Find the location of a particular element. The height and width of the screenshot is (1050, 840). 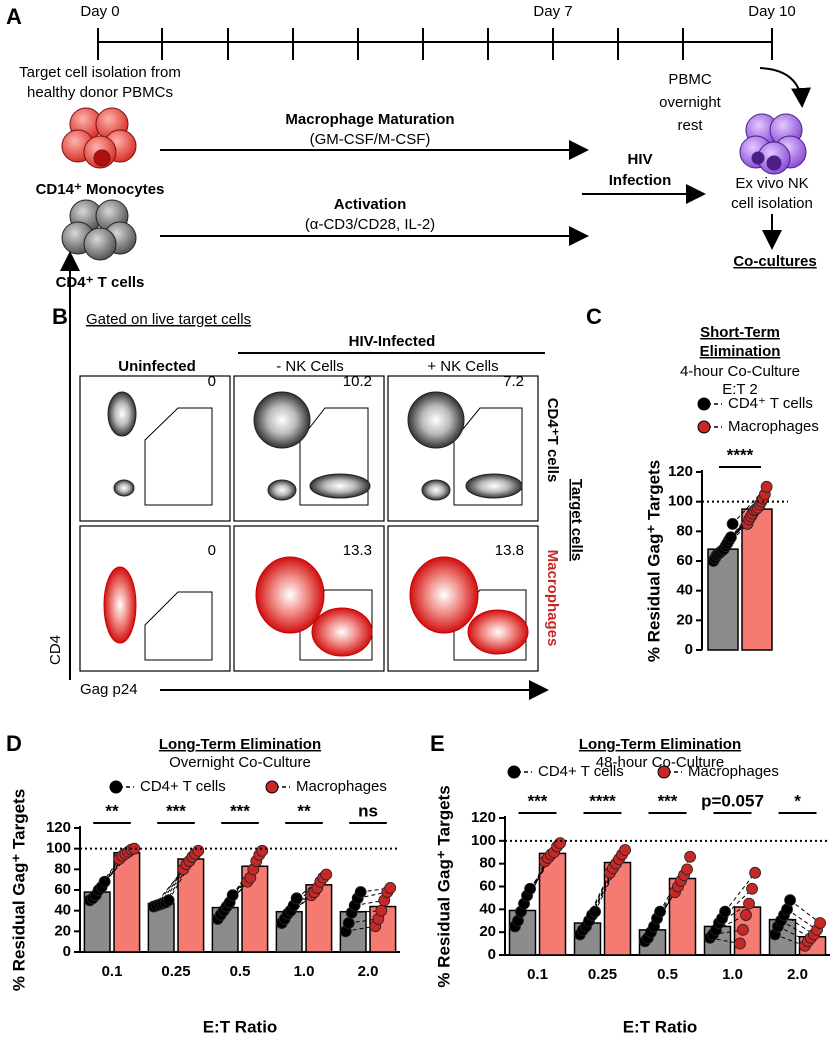

pbmc-cluster is located at coordinates (773, 144).